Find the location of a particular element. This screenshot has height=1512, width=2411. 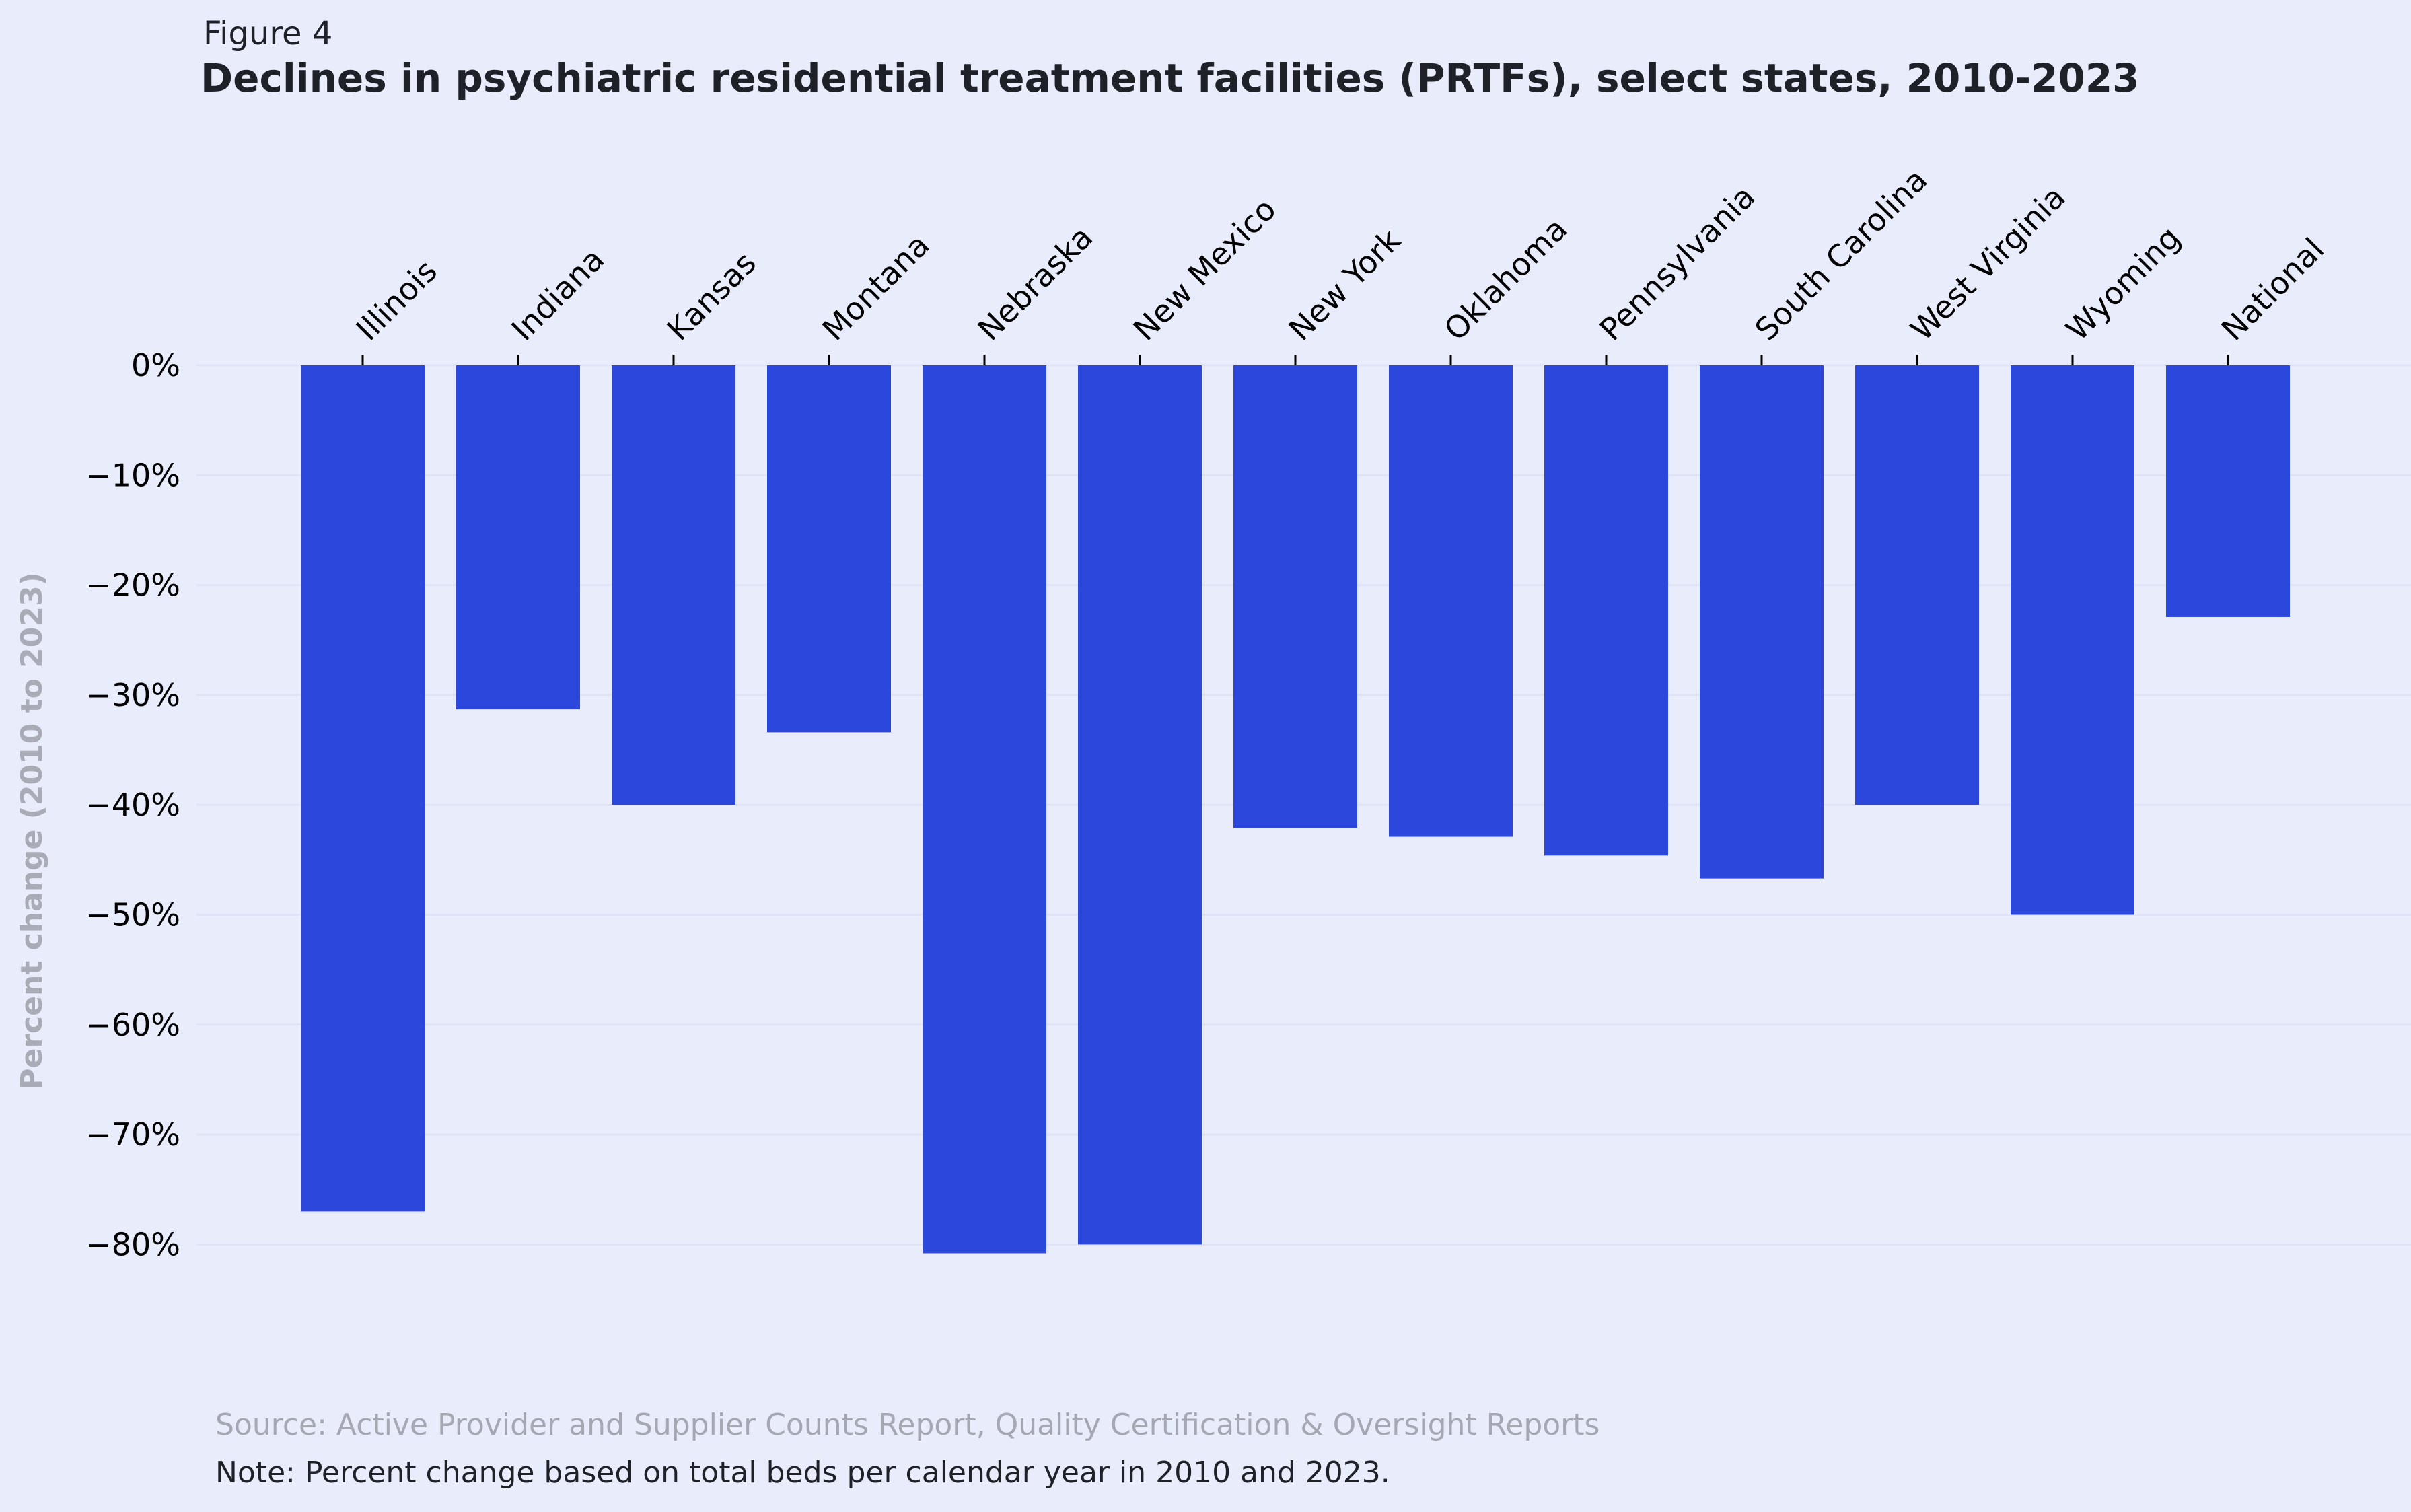

y-tick-label: −20% is located at coordinates (133, 585).